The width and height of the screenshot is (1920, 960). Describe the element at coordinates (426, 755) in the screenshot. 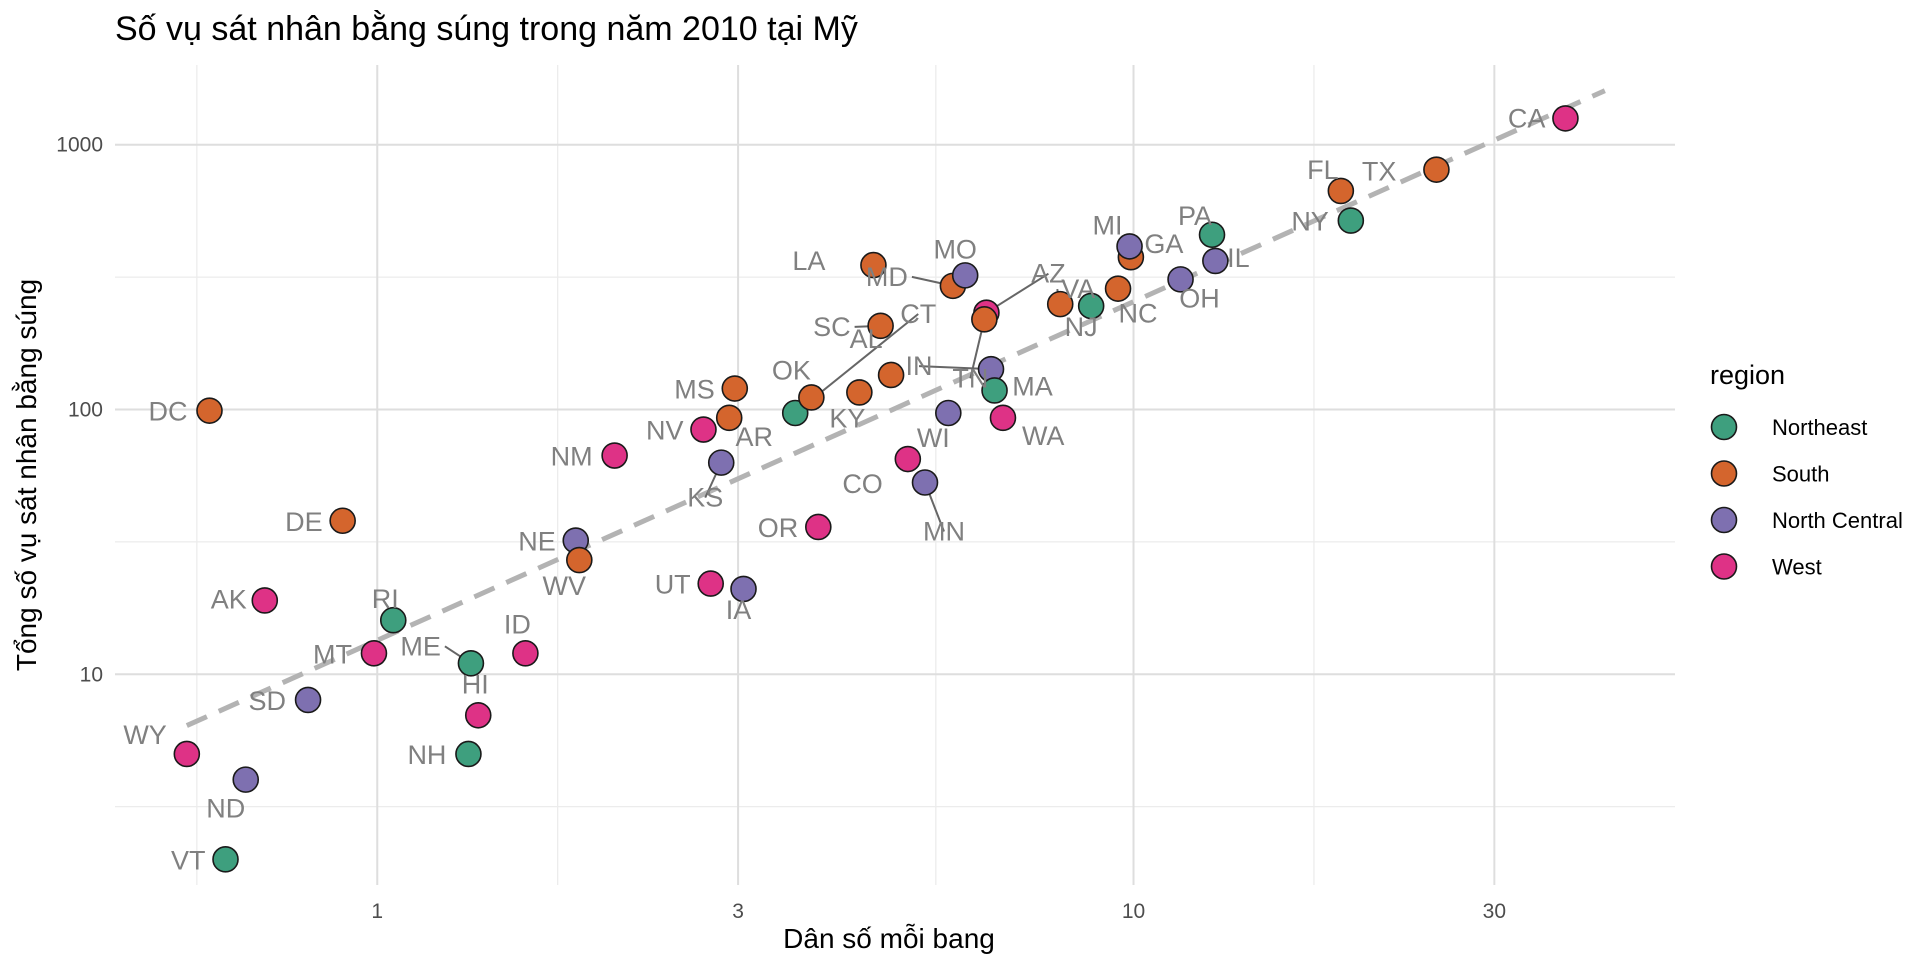

I see `label-nh: NH` at that location.